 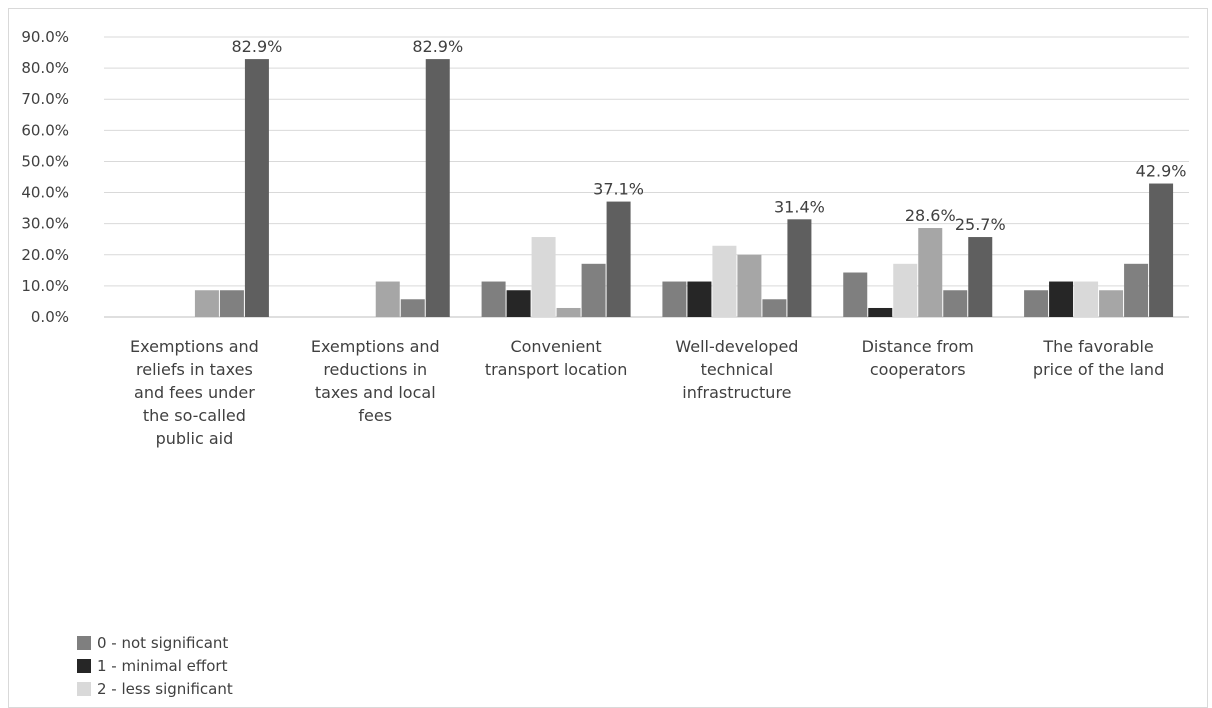 What do you see at coordinates (543, 277) in the screenshot?
I see `bar-s2-c2` at bounding box center [543, 277].